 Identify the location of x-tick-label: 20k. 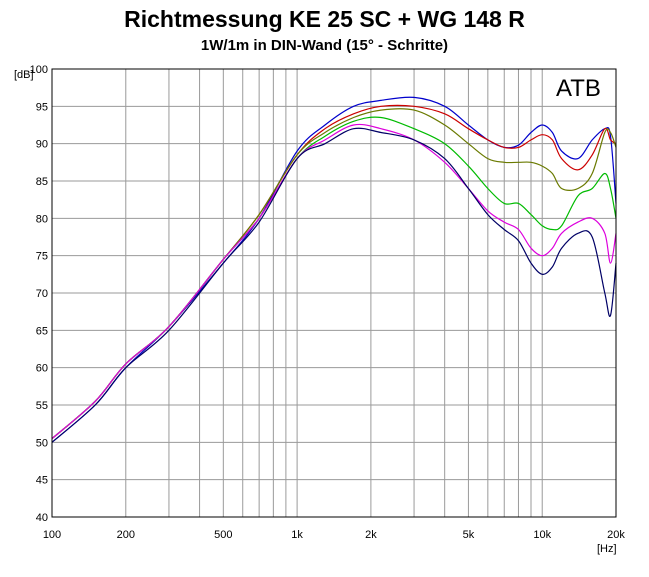
(616, 535).